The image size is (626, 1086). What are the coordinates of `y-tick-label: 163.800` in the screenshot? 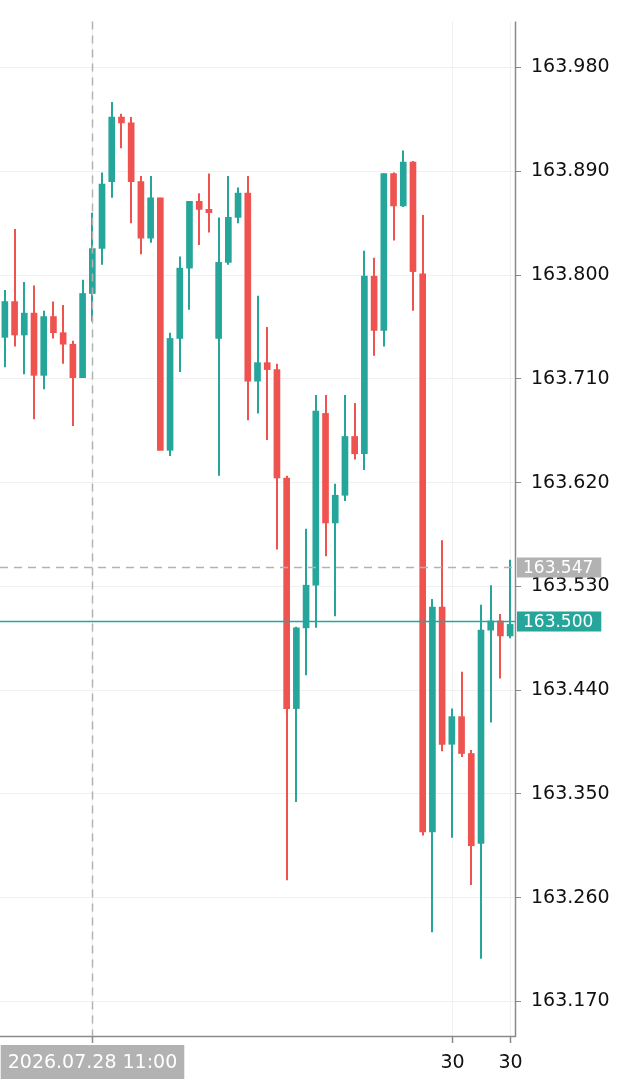 It's located at (570, 272).